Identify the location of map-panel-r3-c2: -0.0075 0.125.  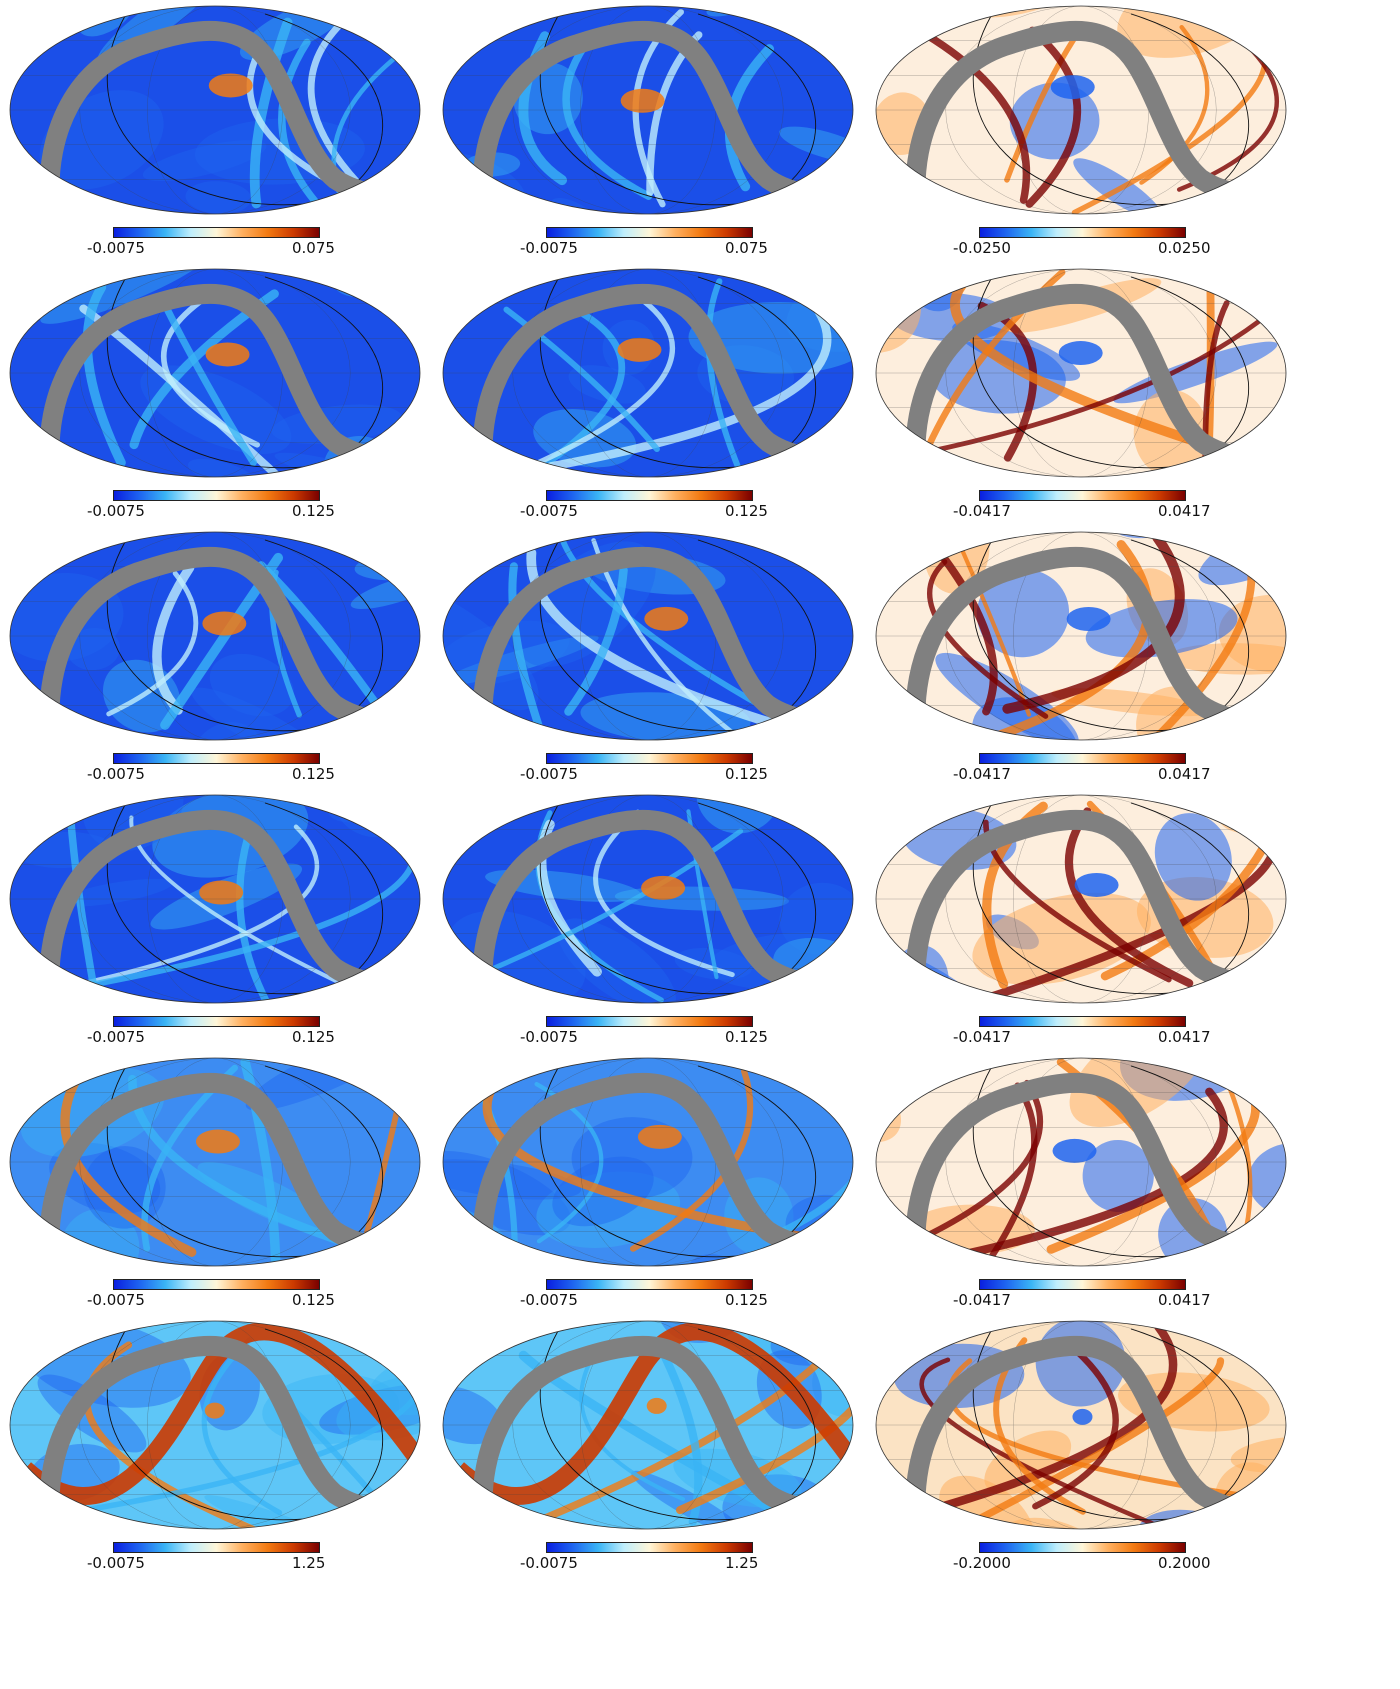
(671, 671).